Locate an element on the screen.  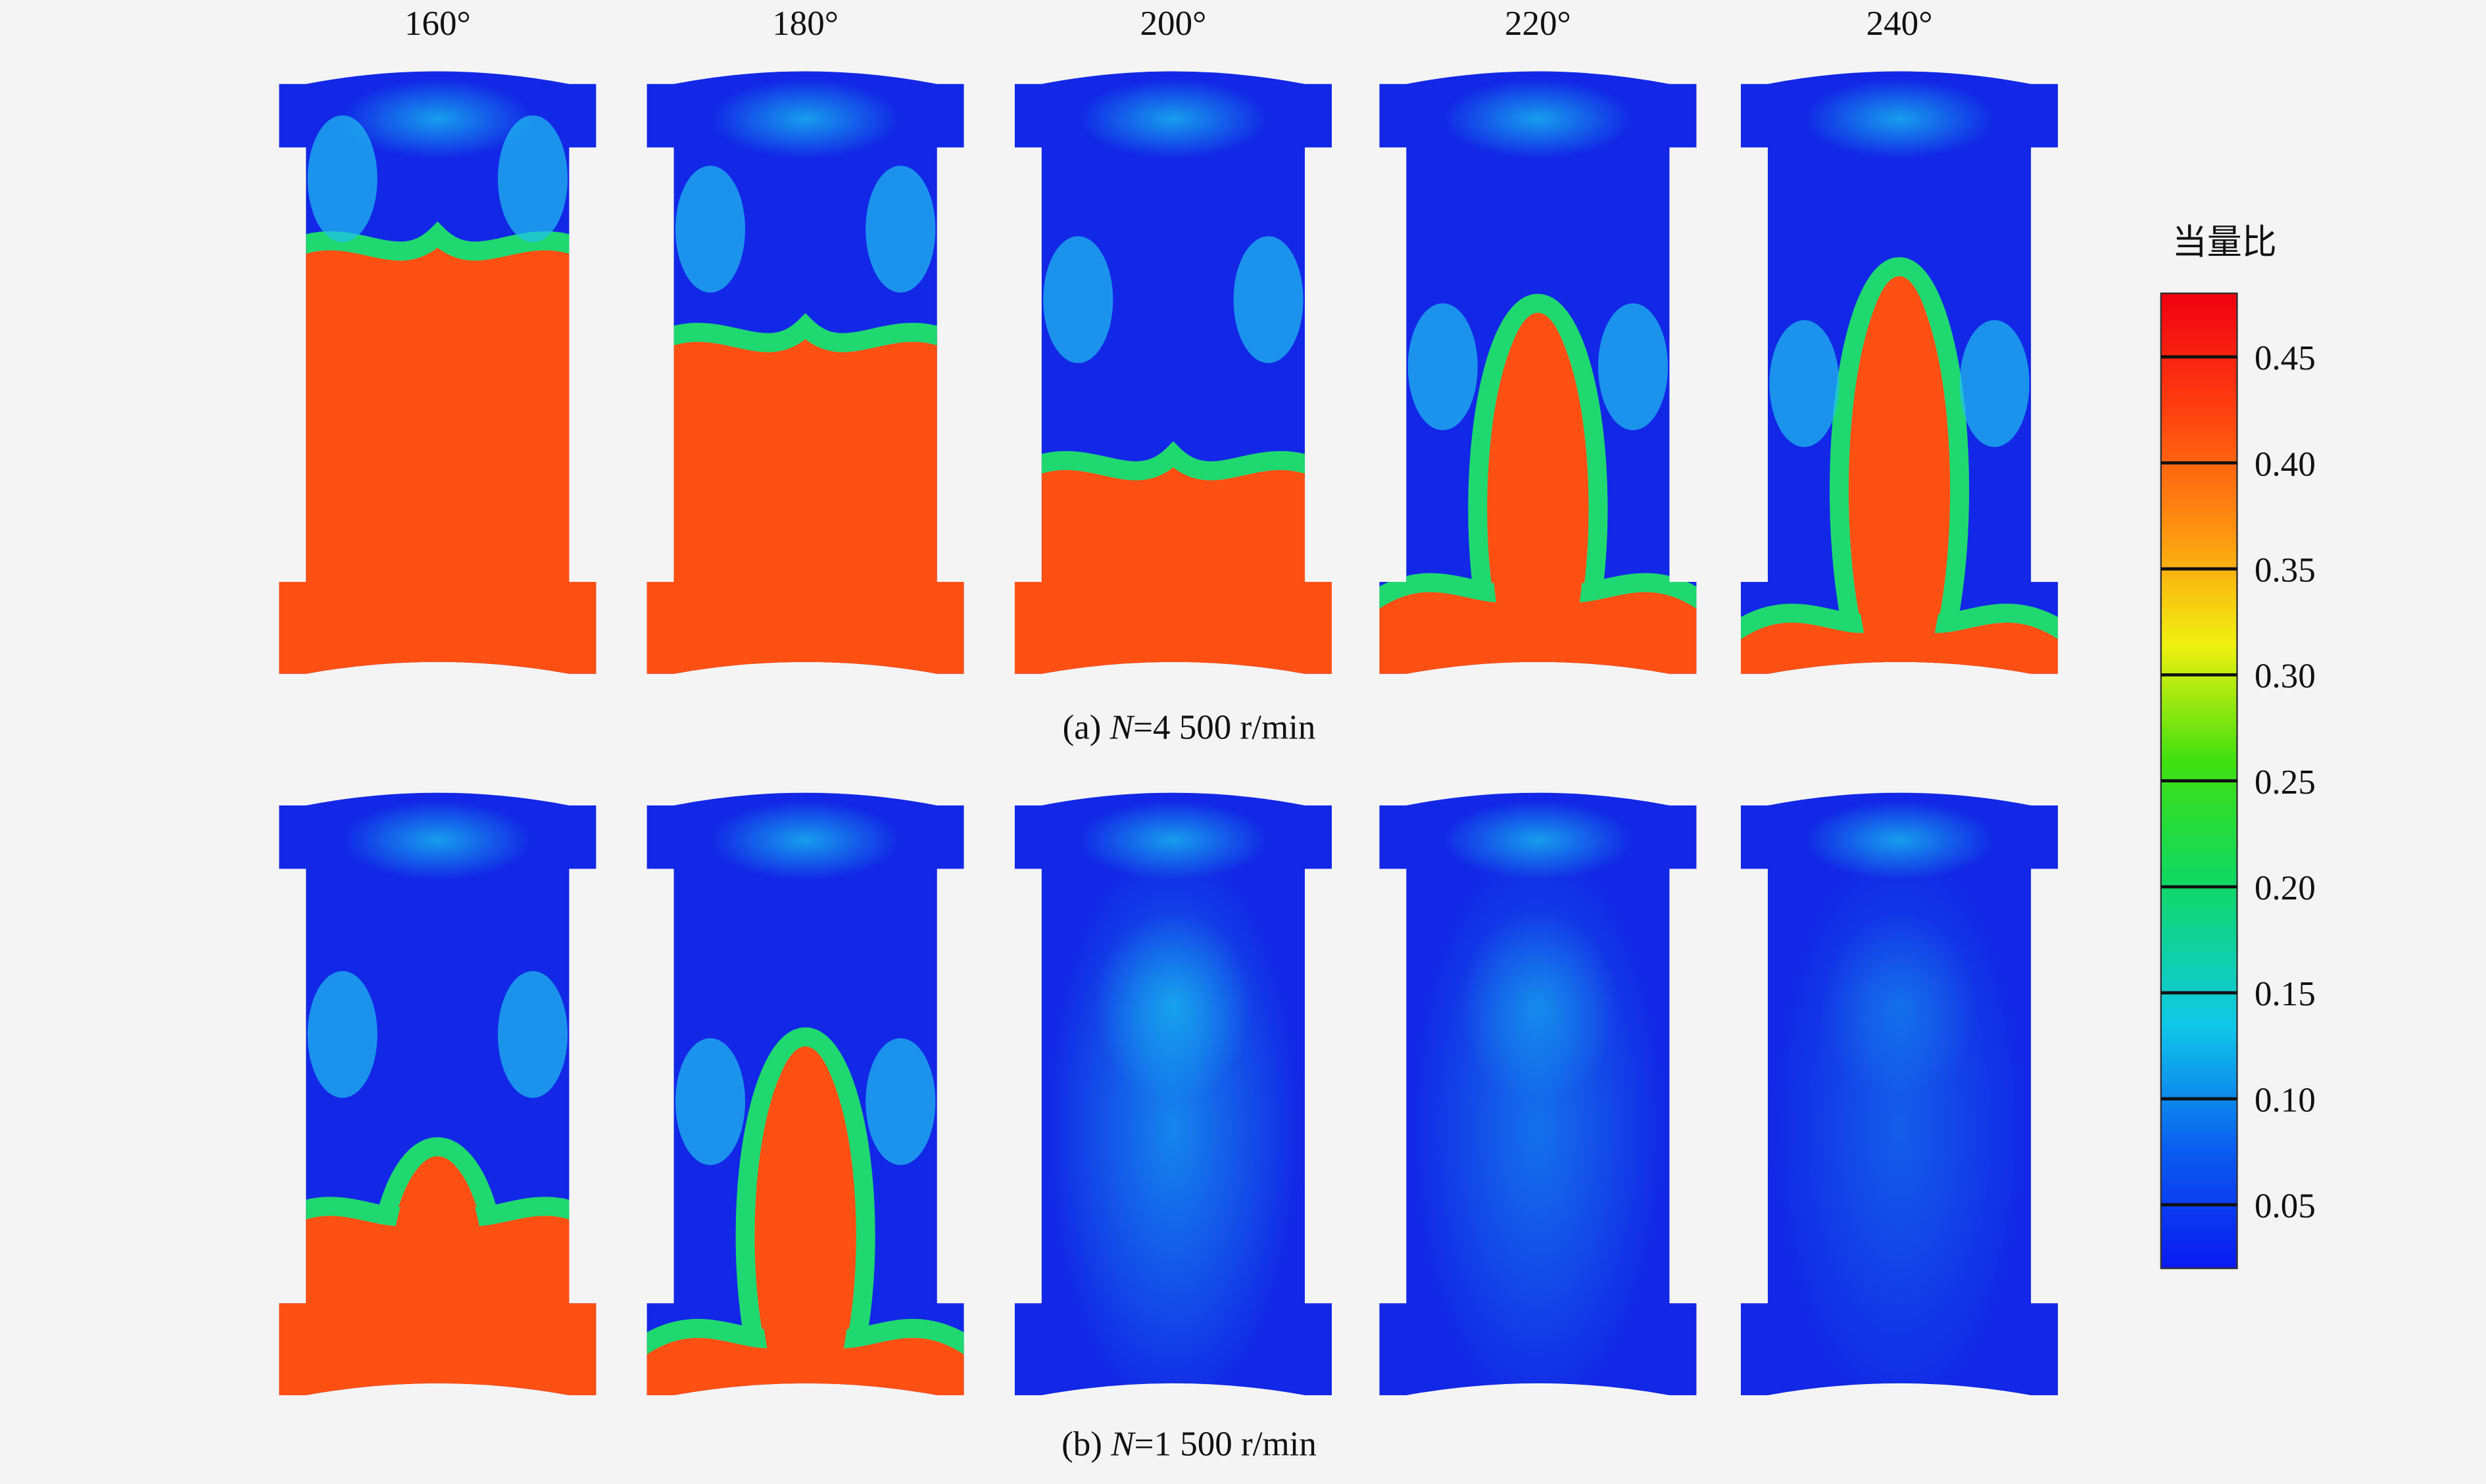
caption: (a) N=4 500 r/min is located at coordinates (1189, 728).